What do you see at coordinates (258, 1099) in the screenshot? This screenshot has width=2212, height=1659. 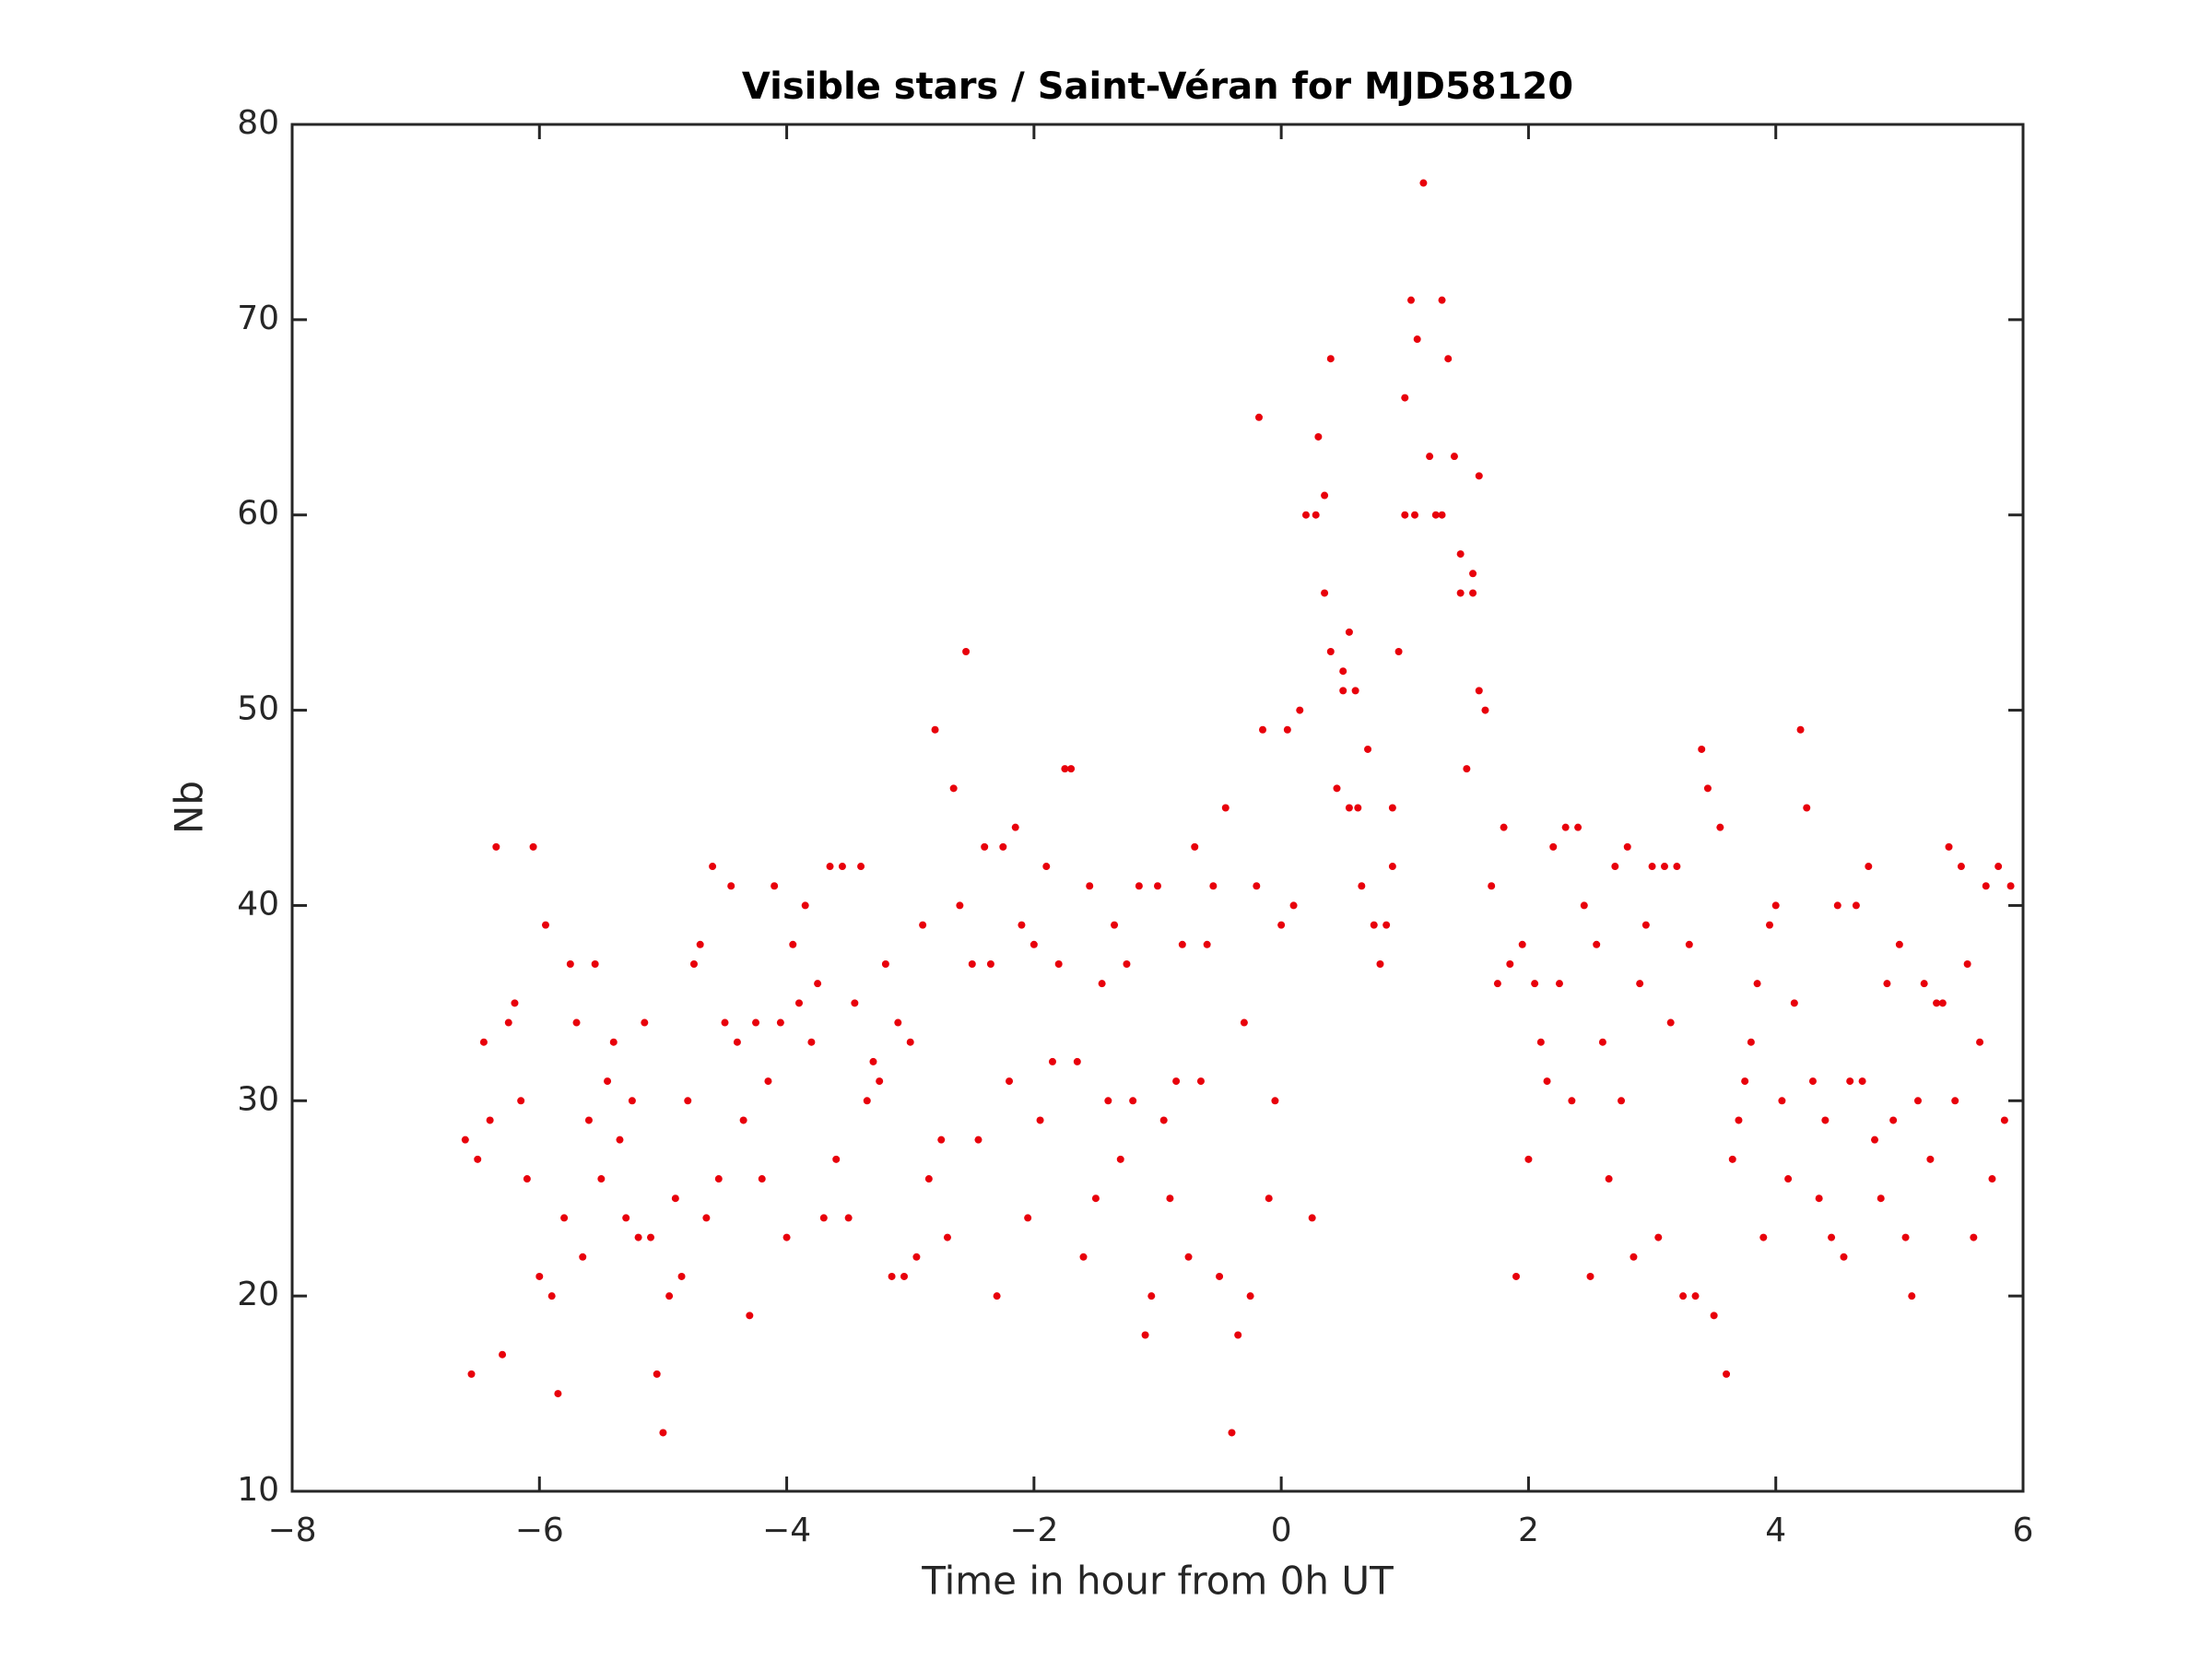 I see `y-tick-label: 30` at bounding box center [258, 1099].